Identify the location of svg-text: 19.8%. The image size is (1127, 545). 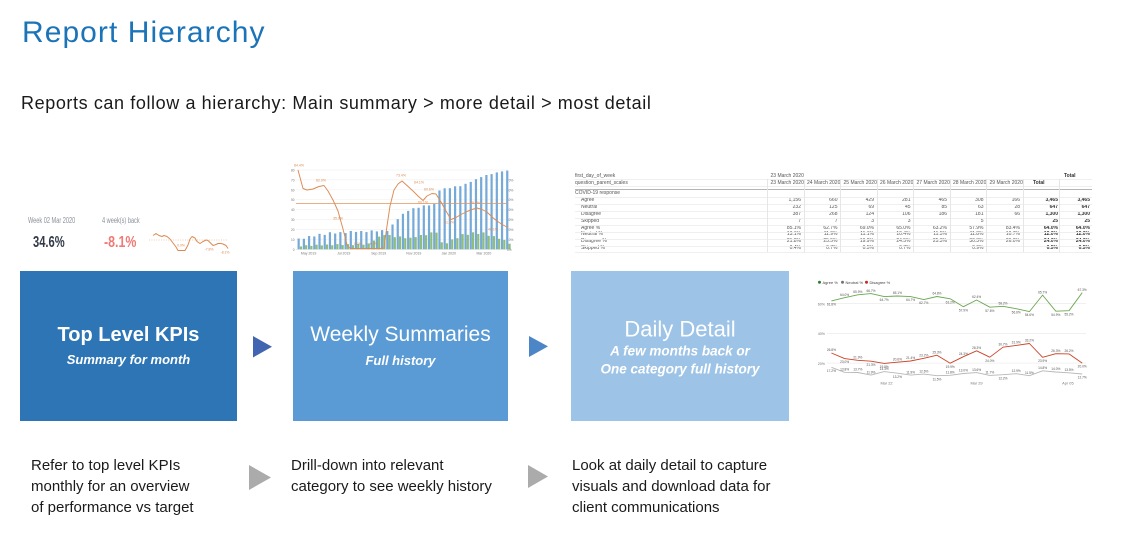
(884, 367).